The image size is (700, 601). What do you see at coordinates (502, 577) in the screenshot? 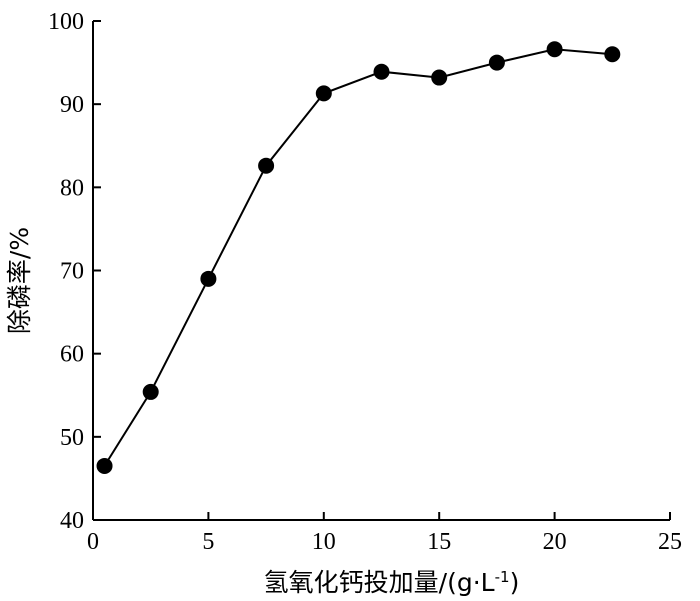
I see `x-axis-title-superscript: -1` at bounding box center [502, 577].